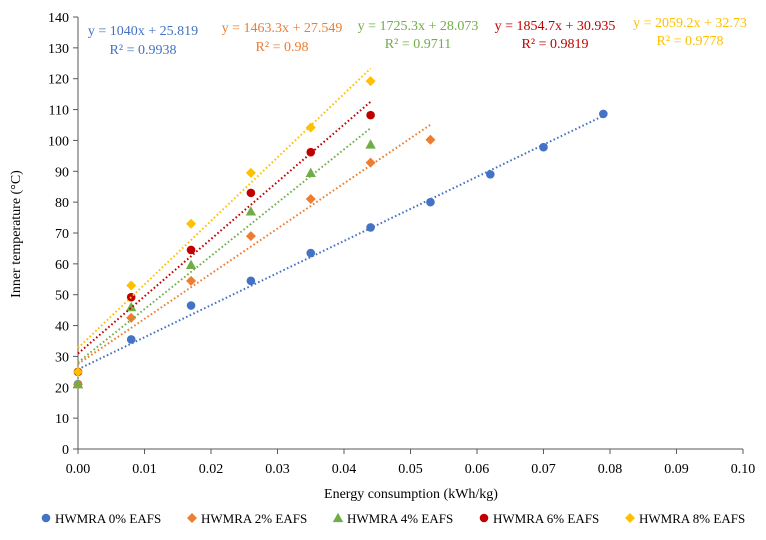 This screenshot has height=540, width=766. Describe the element at coordinates (62, 419) in the screenshot. I see `y-tick-label: 10` at that location.